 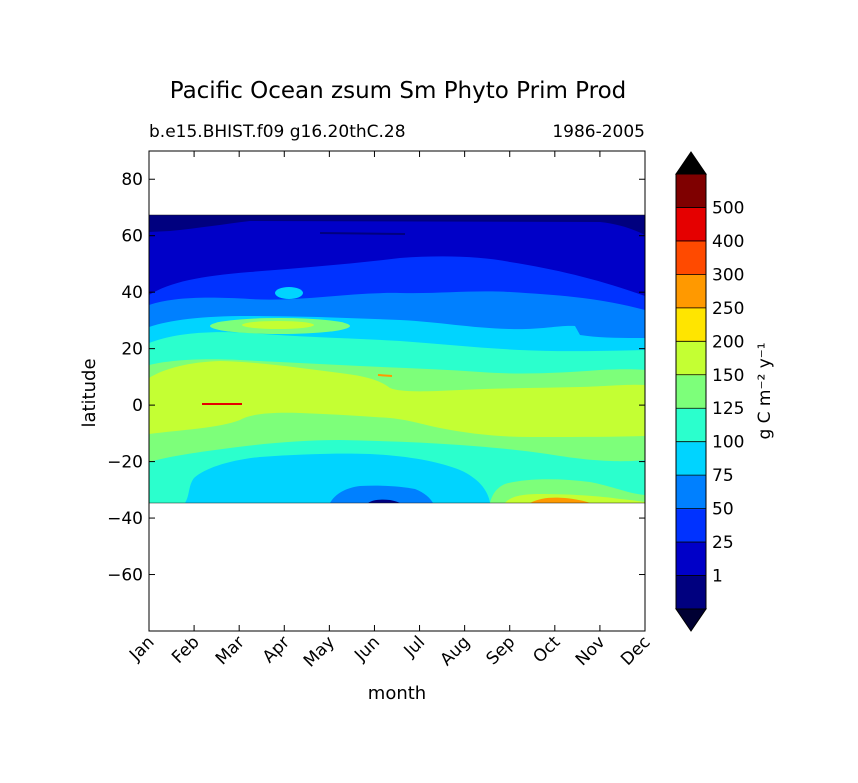 I want to click on x-tick-label: Aug, so click(x=456, y=651).